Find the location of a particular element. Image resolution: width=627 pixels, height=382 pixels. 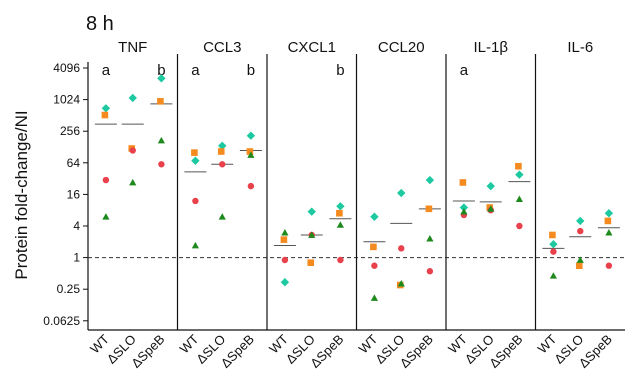

y-tick-label: 16 is located at coordinates (74, 194).